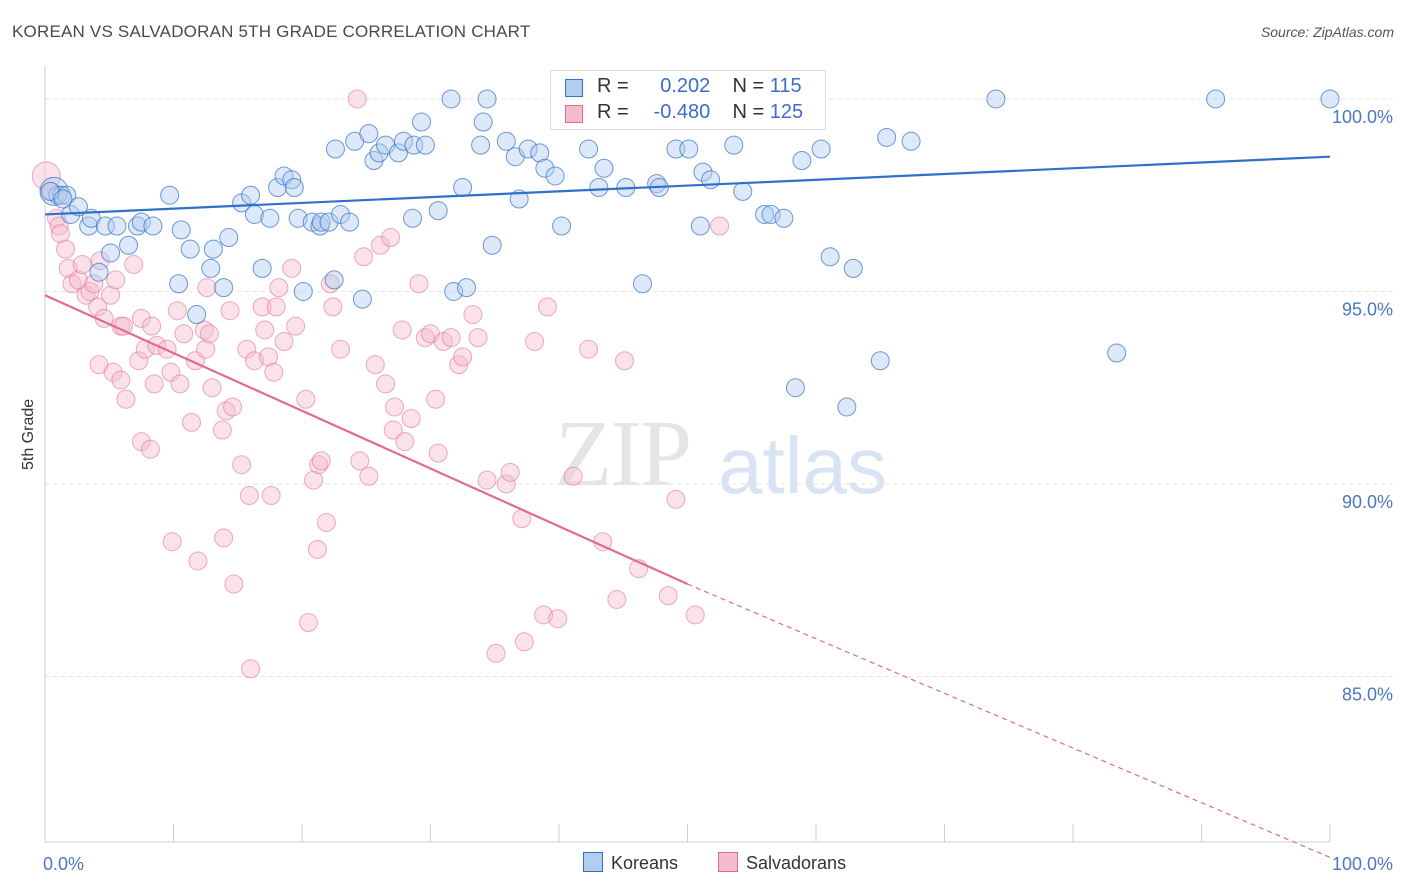 This screenshot has height=892, width=1406. I want to click on legend-salvadorans: Salvadorans, so click(782, 863).